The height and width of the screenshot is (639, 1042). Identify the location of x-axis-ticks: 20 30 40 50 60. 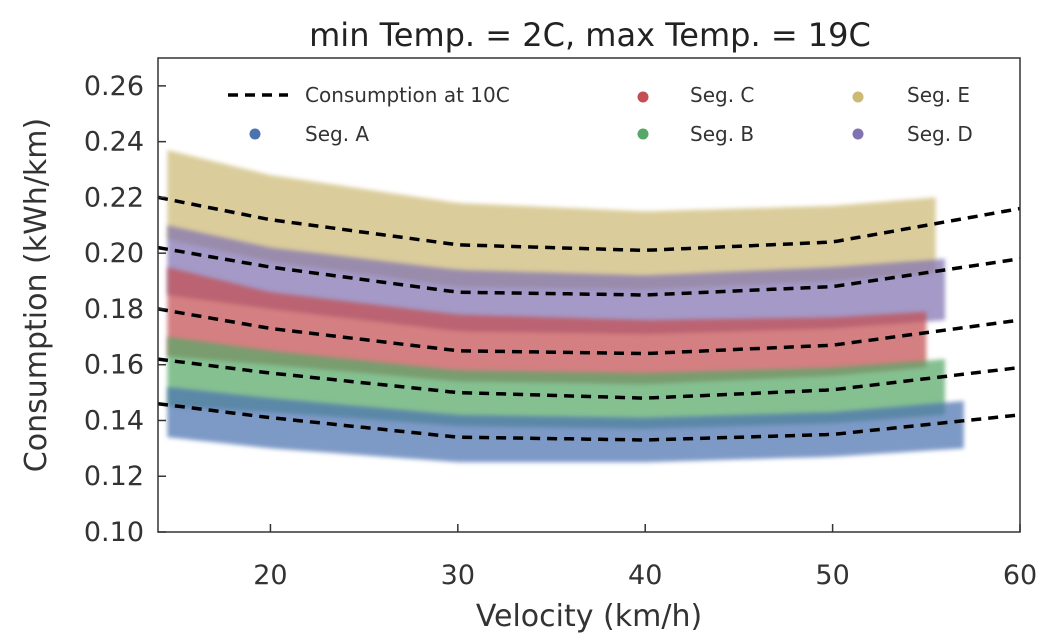
(645, 557).